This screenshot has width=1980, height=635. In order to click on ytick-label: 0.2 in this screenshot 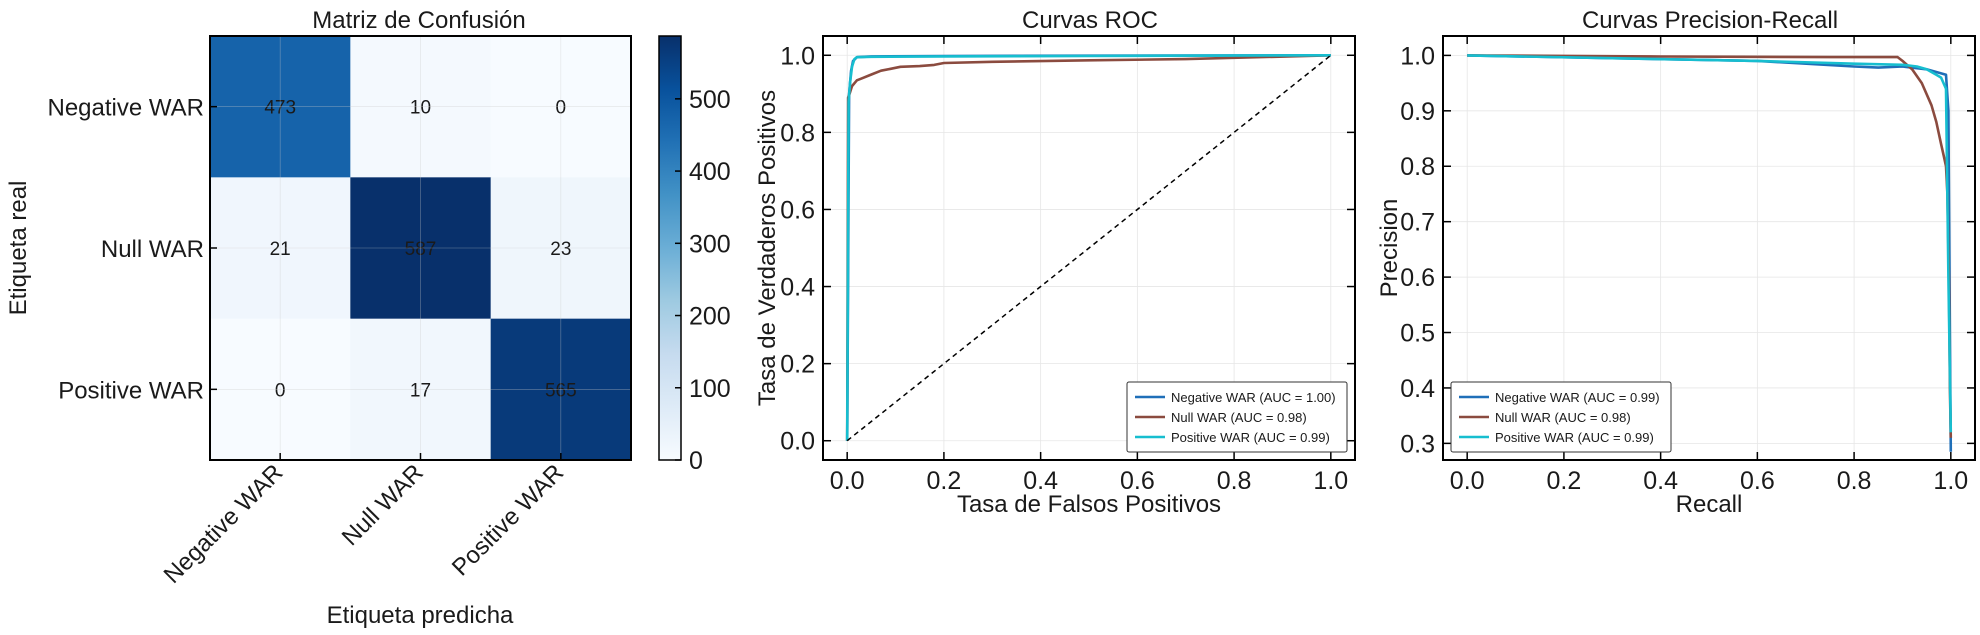, I will do `click(797, 365)`.